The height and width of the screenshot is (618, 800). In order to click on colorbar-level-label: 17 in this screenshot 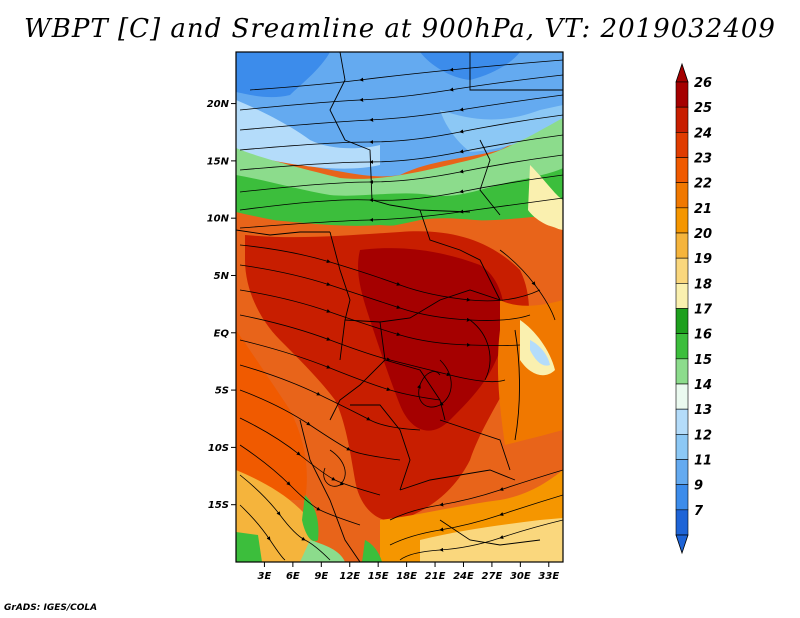, I will do `click(703, 310)`.